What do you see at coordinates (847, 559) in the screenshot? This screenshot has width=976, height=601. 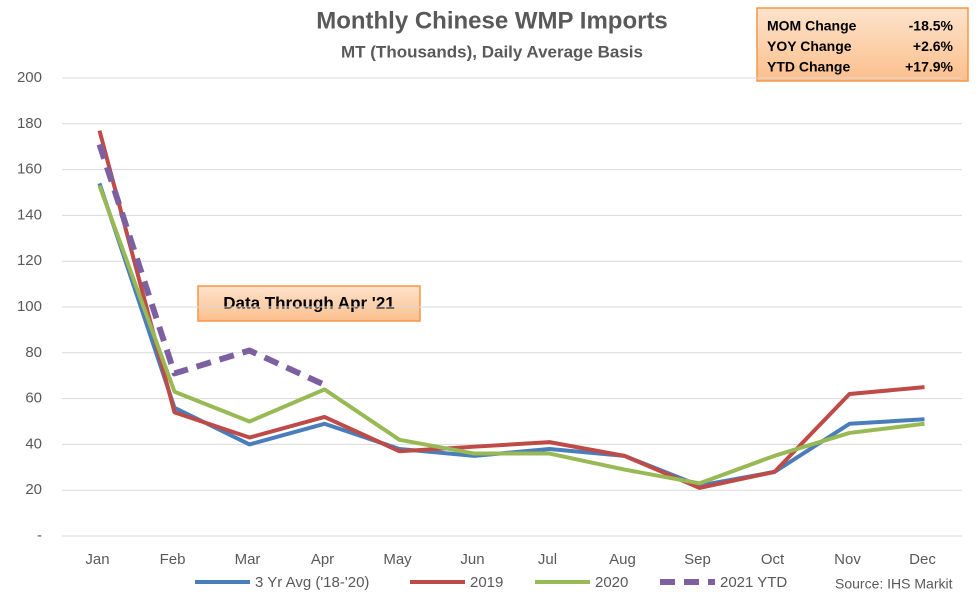 I see `x-tick-label: Nov` at bounding box center [847, 559].